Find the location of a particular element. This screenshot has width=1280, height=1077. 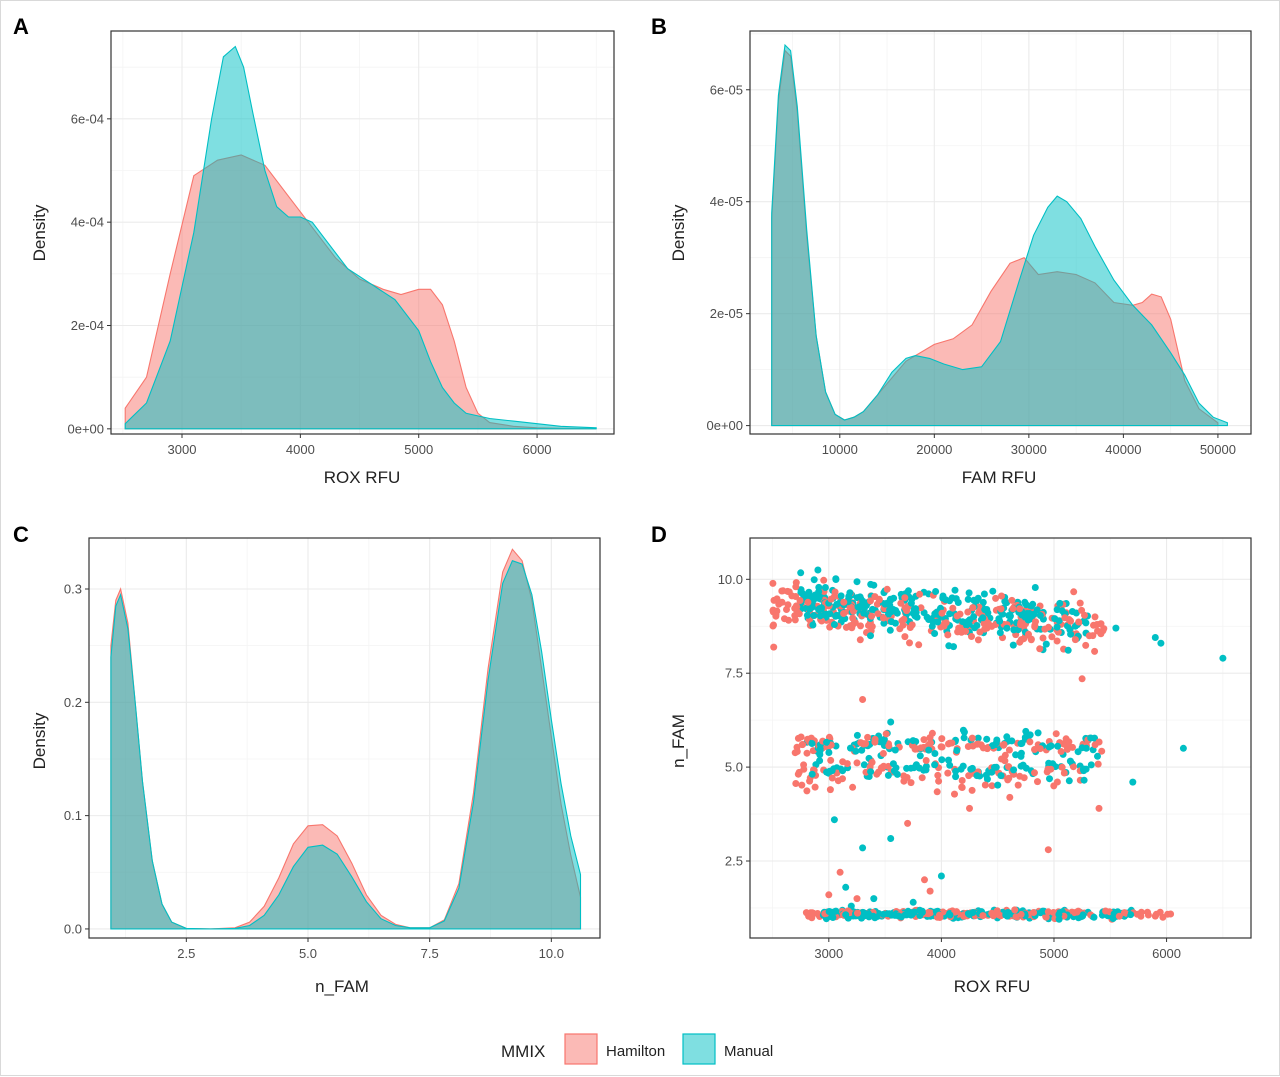

legend-label-hamilton: Hamilton is located at coordinates (635, 1051).